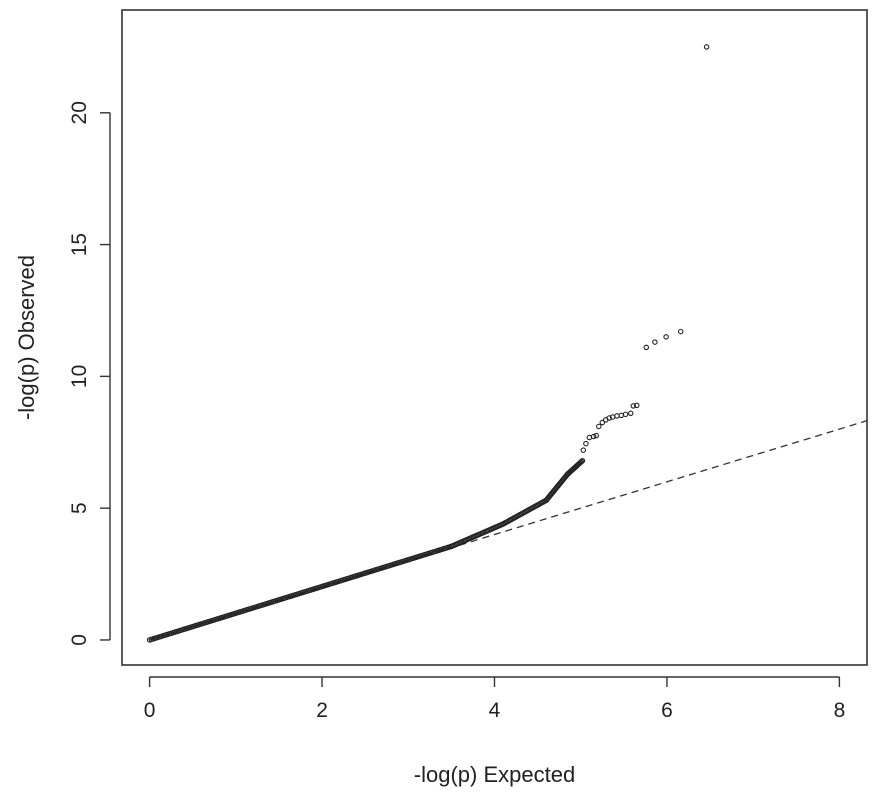 The height and width of the screenshot is (800, 880). Describe the element at coordinates (494, 774) in the screenshot. I see `x-axis-title: -log(p) Expected` at that location.